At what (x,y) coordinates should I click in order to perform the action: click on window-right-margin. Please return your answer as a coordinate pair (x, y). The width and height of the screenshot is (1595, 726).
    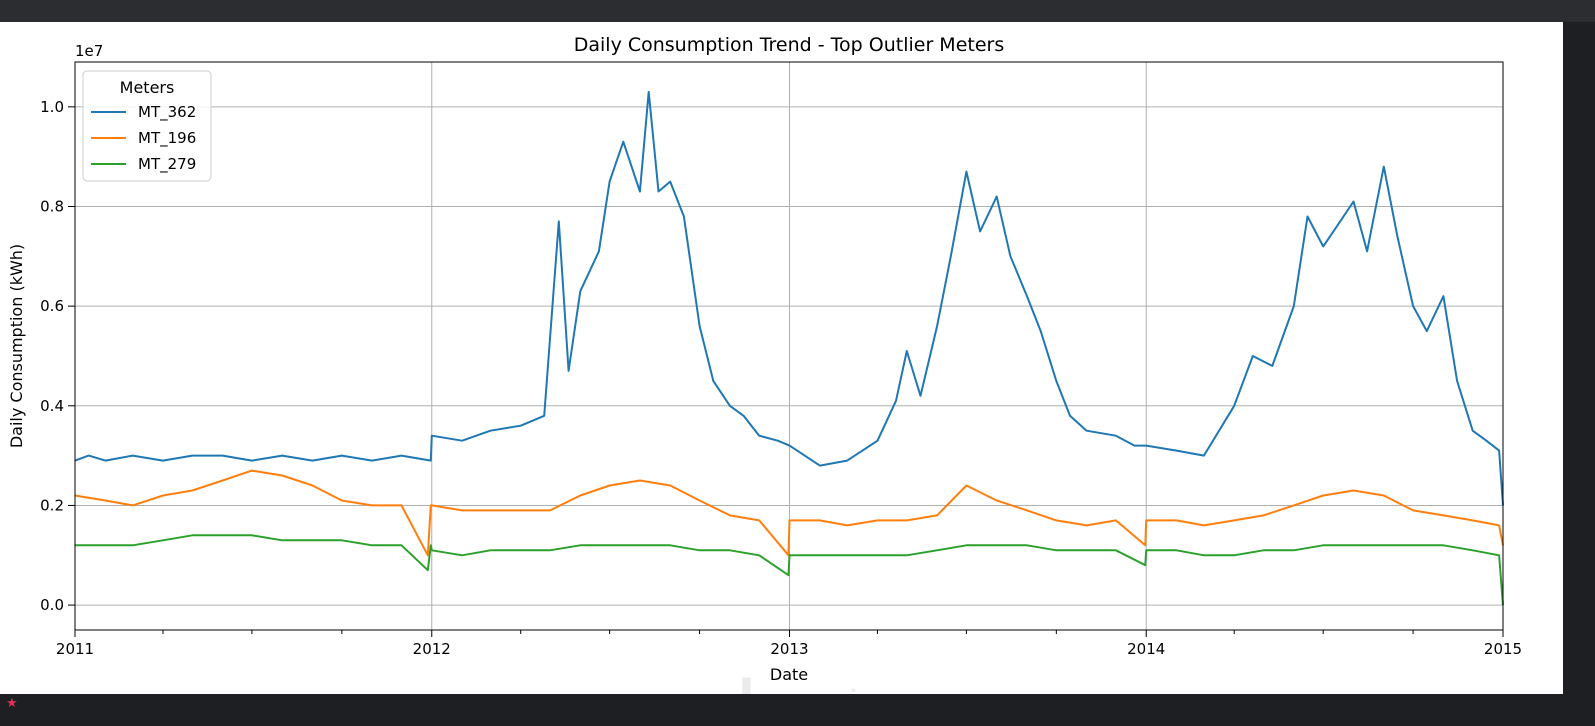
    Looking at the image, I should click on (1579, 358).